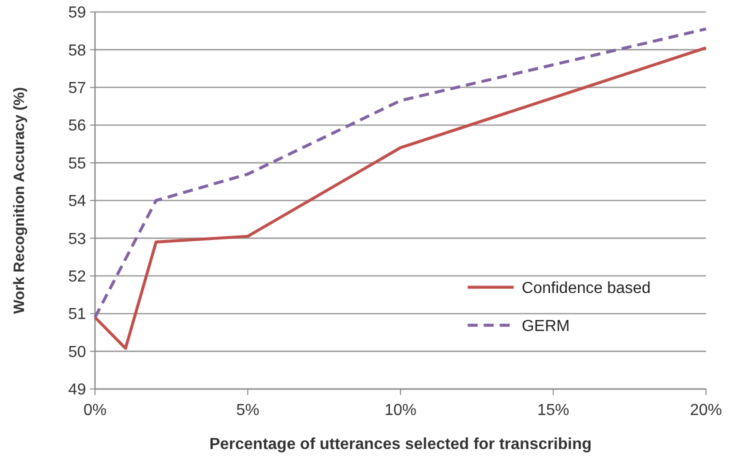  What do you see at coordinates (77, 126) in the screenshot?
I see `y-tick-label: 56` at bounding box center [77, 126].